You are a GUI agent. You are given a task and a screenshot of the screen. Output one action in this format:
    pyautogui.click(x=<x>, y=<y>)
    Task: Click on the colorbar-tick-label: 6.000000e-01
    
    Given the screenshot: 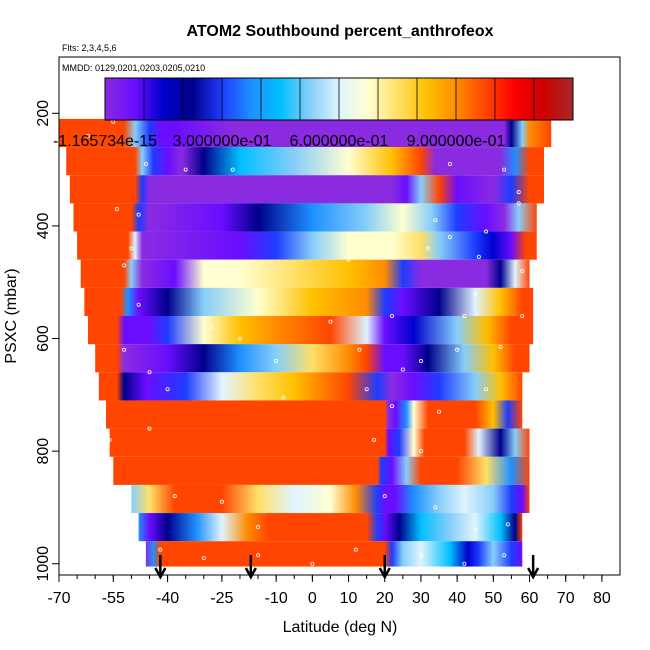 What is the action you would take?
    pyautogui.click(x=339, y=141)
    